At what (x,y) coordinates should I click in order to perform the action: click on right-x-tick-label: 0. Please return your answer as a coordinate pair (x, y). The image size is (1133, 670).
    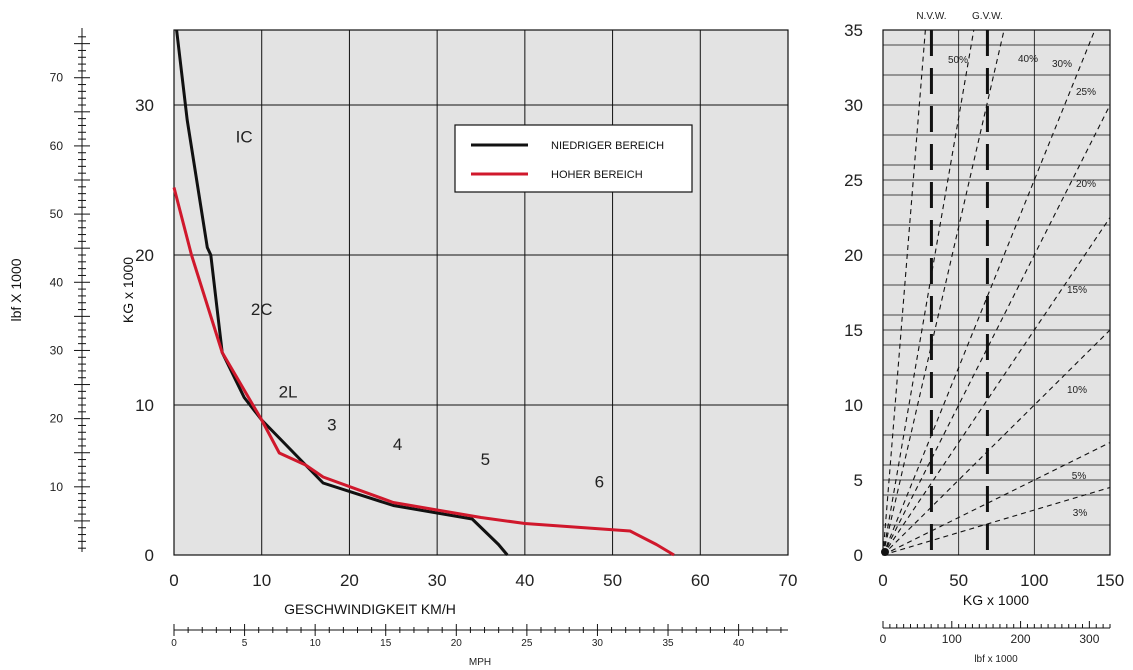
    Looking at the image, I should click on (882, 580).